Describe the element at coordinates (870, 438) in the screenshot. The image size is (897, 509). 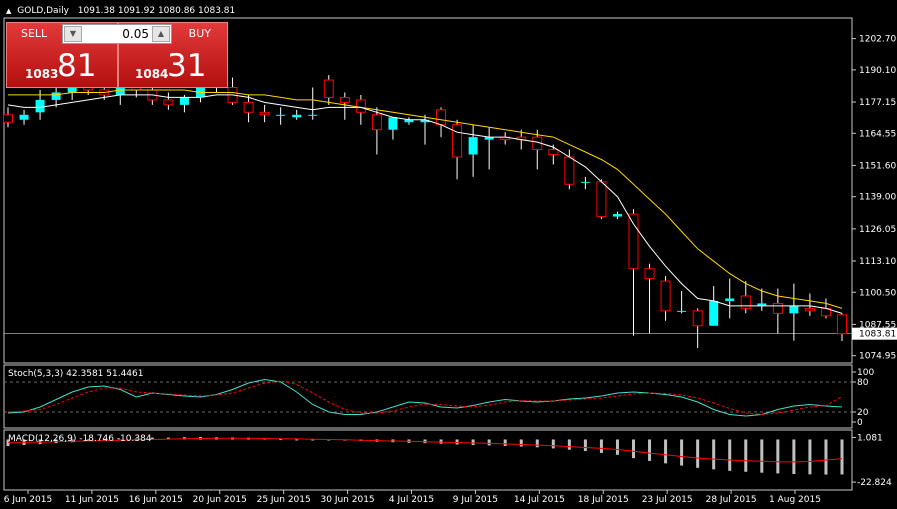
I see `macd-y-tick-label: 1.081` at that location.